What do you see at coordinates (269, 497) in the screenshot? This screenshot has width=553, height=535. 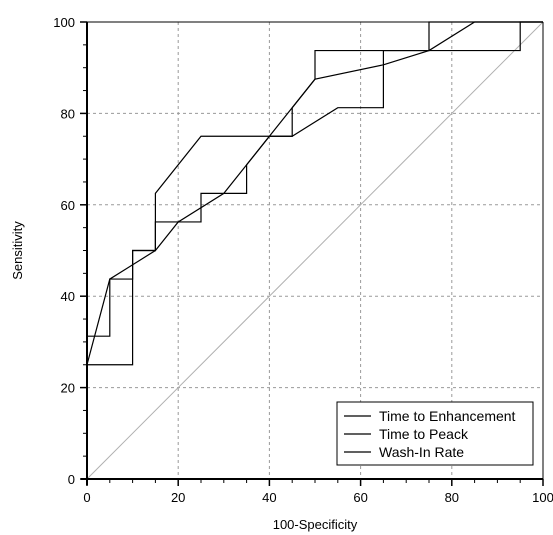 I see `x-tick-label: 40` at bounding box center [269, 497].